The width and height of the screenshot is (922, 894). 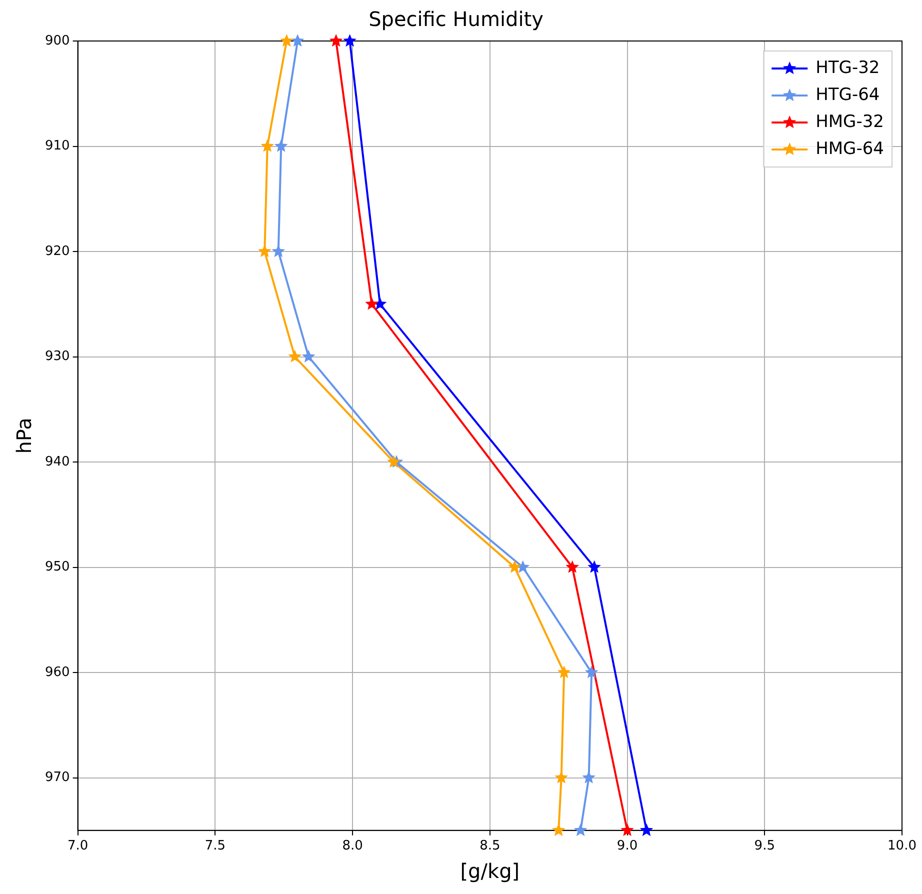 I want to click on x-tick-label: 8.0, so click(x=352, y=846).